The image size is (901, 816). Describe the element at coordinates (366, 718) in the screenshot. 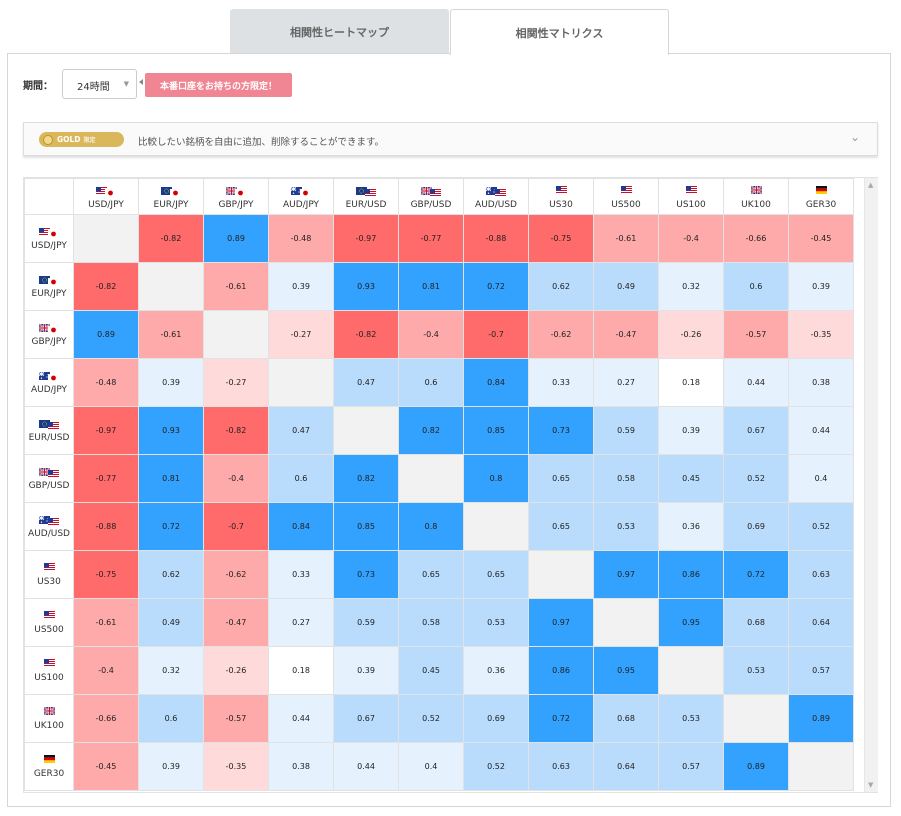

I see `correlation-cell: 0.67` at that location.